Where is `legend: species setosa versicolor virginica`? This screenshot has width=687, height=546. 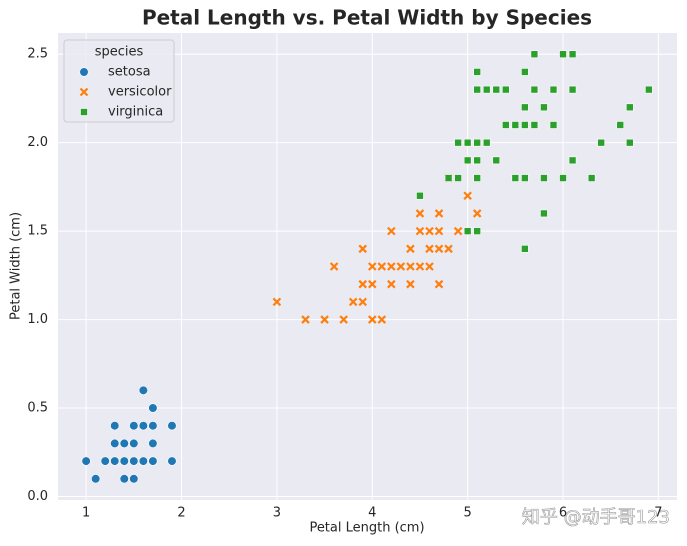
legend: species setosa versicolor virginica is located at coordinates (119, 81).